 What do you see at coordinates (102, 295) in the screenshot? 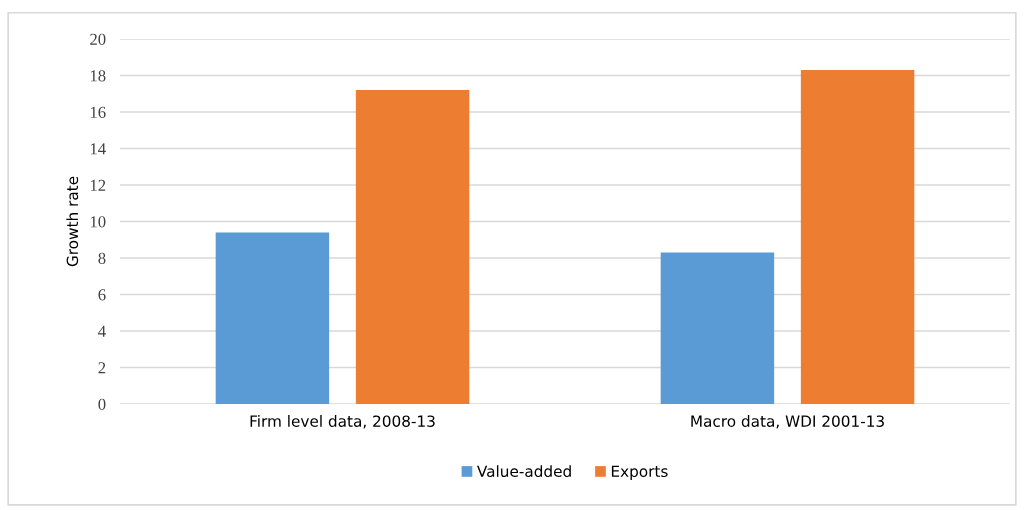
I see `y-tick-label: 6` at bounding box center [102, 295].